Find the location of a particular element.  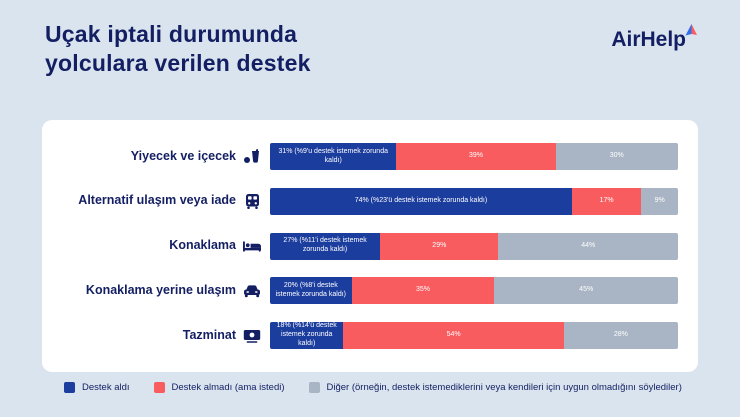

bar-segment: 45% is located at coordinates (586, 291).